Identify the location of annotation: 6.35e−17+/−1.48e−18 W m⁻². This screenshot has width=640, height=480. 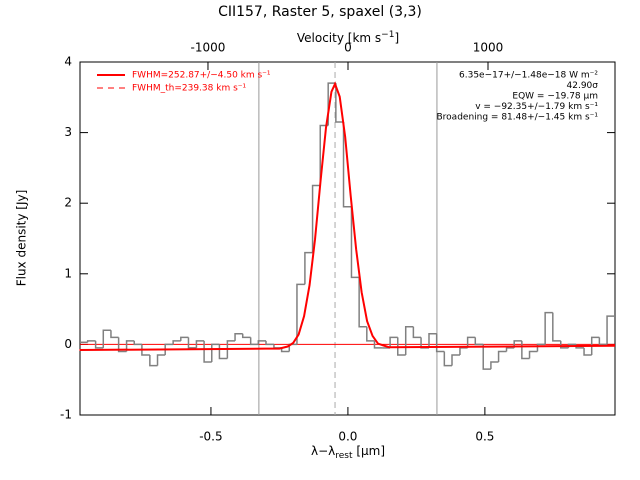
(528, 76).